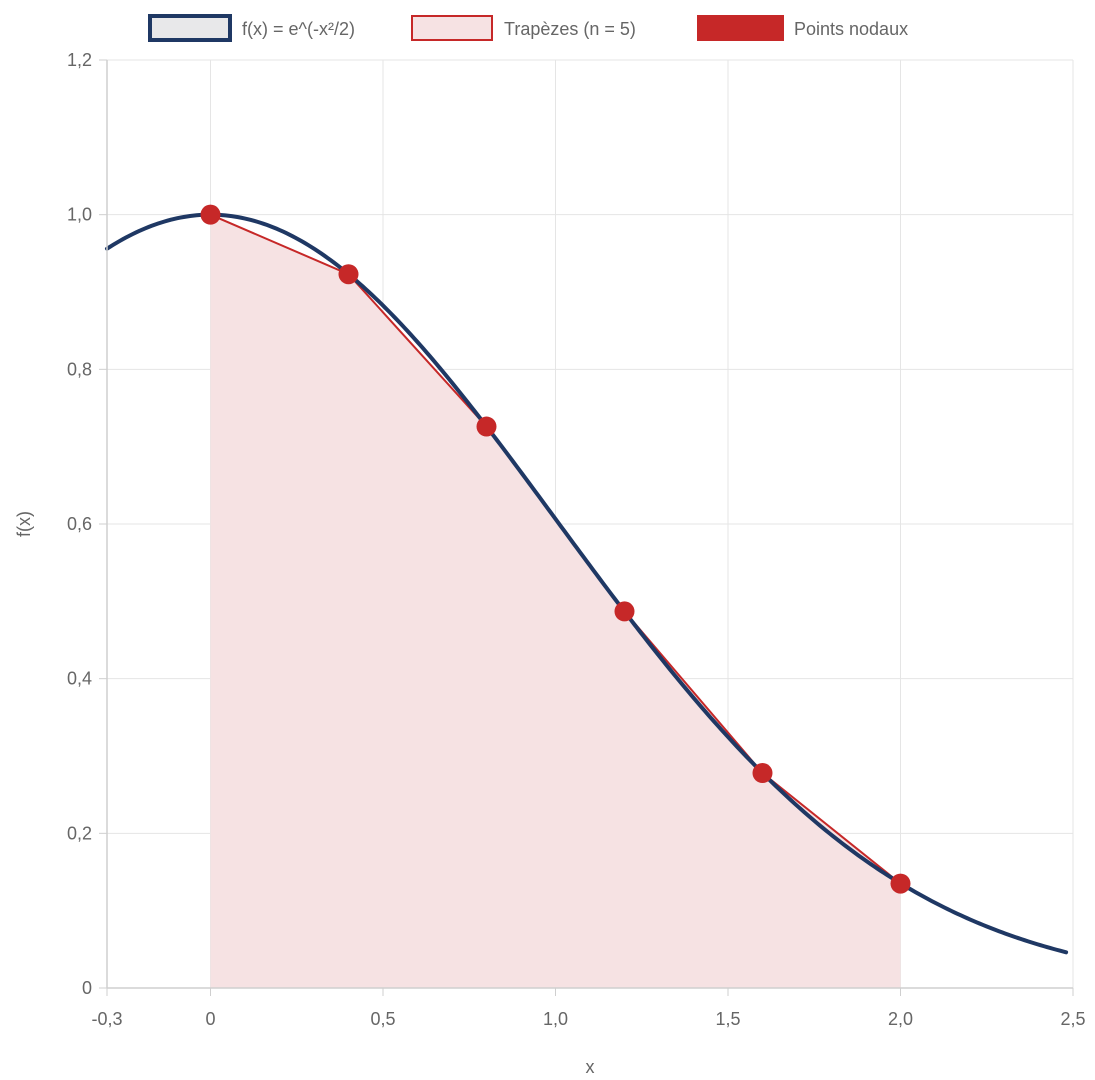 The image size is (1095, 1080). I want to click on legend-label: Trapèzes (n = 5), so click(570, 29).